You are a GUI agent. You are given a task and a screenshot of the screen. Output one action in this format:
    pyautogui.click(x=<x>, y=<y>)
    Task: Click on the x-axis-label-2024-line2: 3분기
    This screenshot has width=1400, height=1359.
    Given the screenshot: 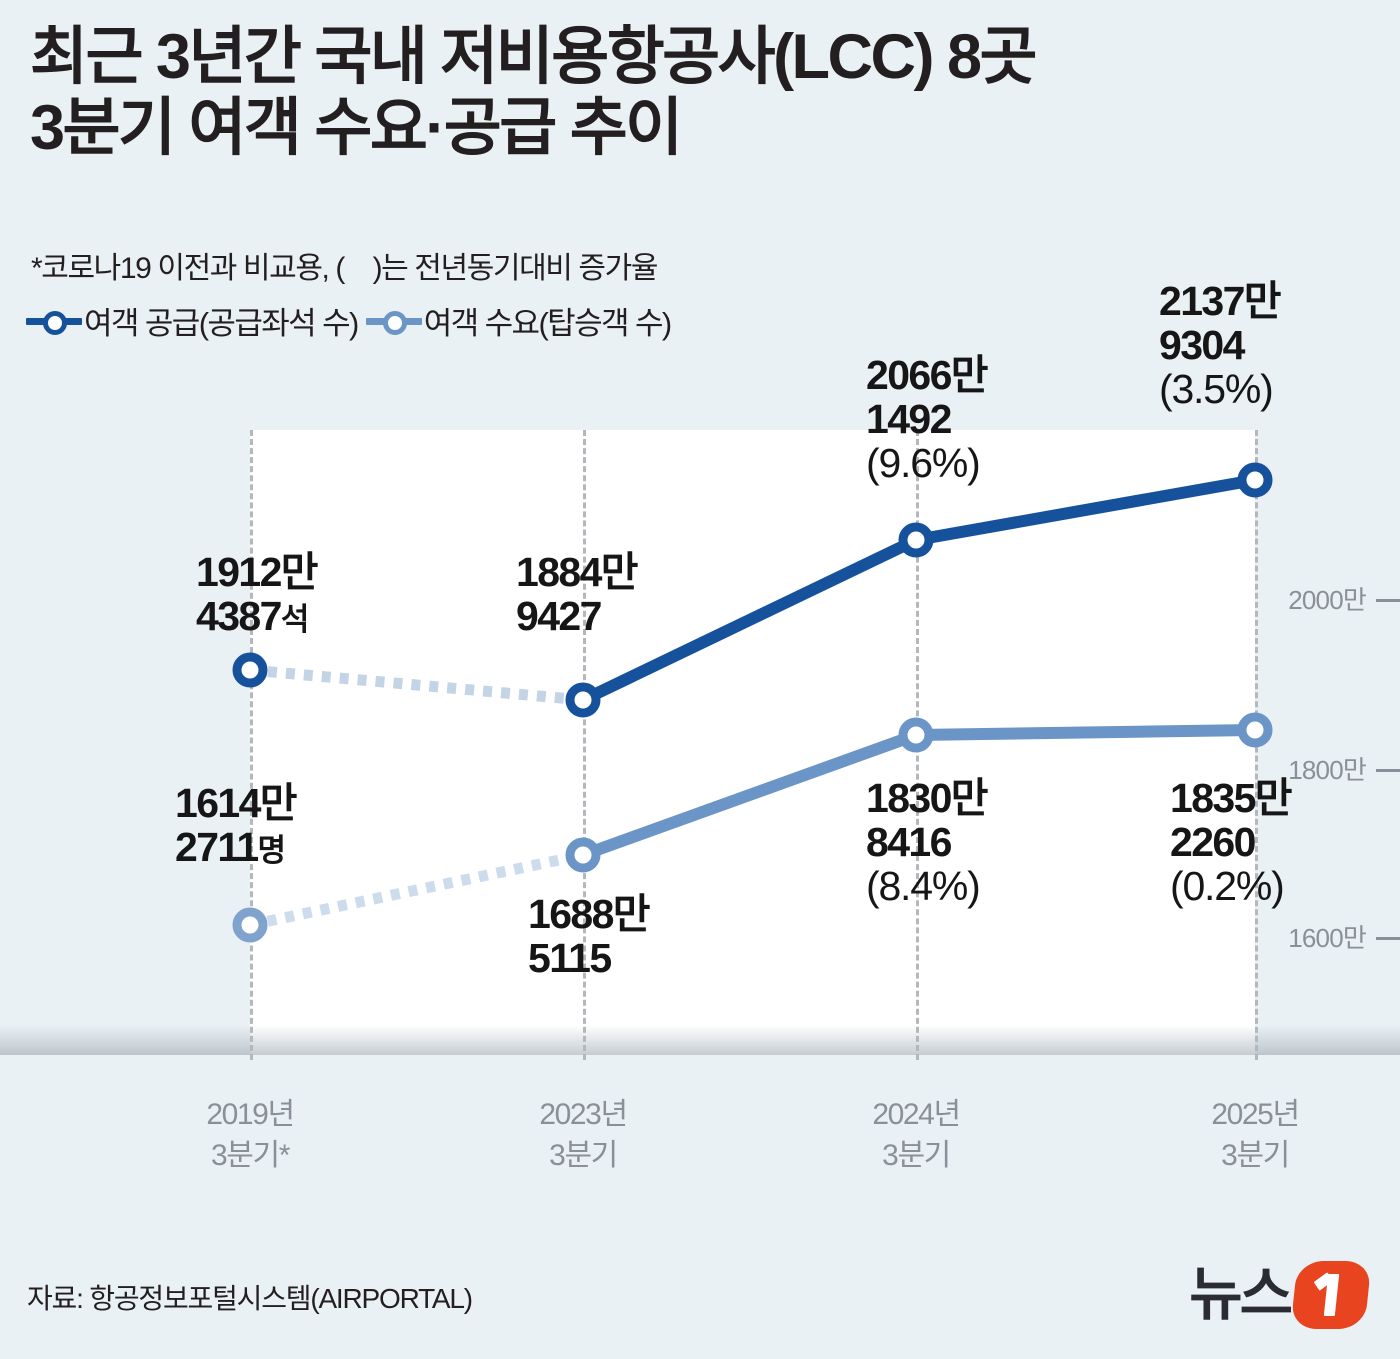 What is the action you would take?
    pyautogui.click(x=916, y=1155)
    